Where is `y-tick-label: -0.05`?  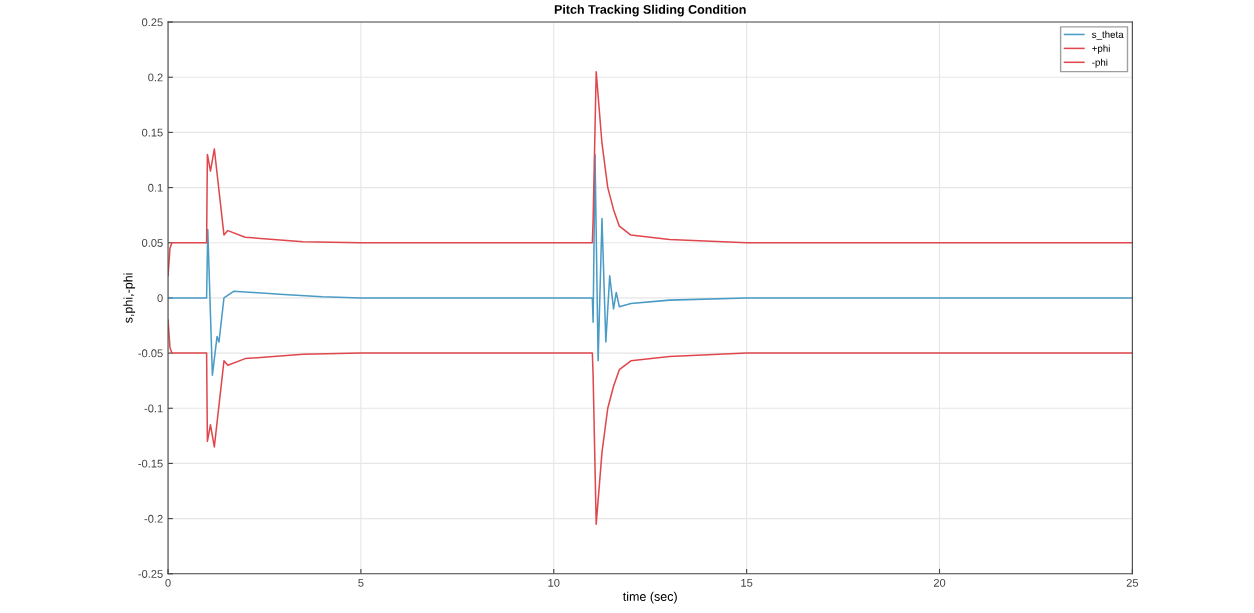 y-tick-label: -0.05 is located at coordinates (150, 353).